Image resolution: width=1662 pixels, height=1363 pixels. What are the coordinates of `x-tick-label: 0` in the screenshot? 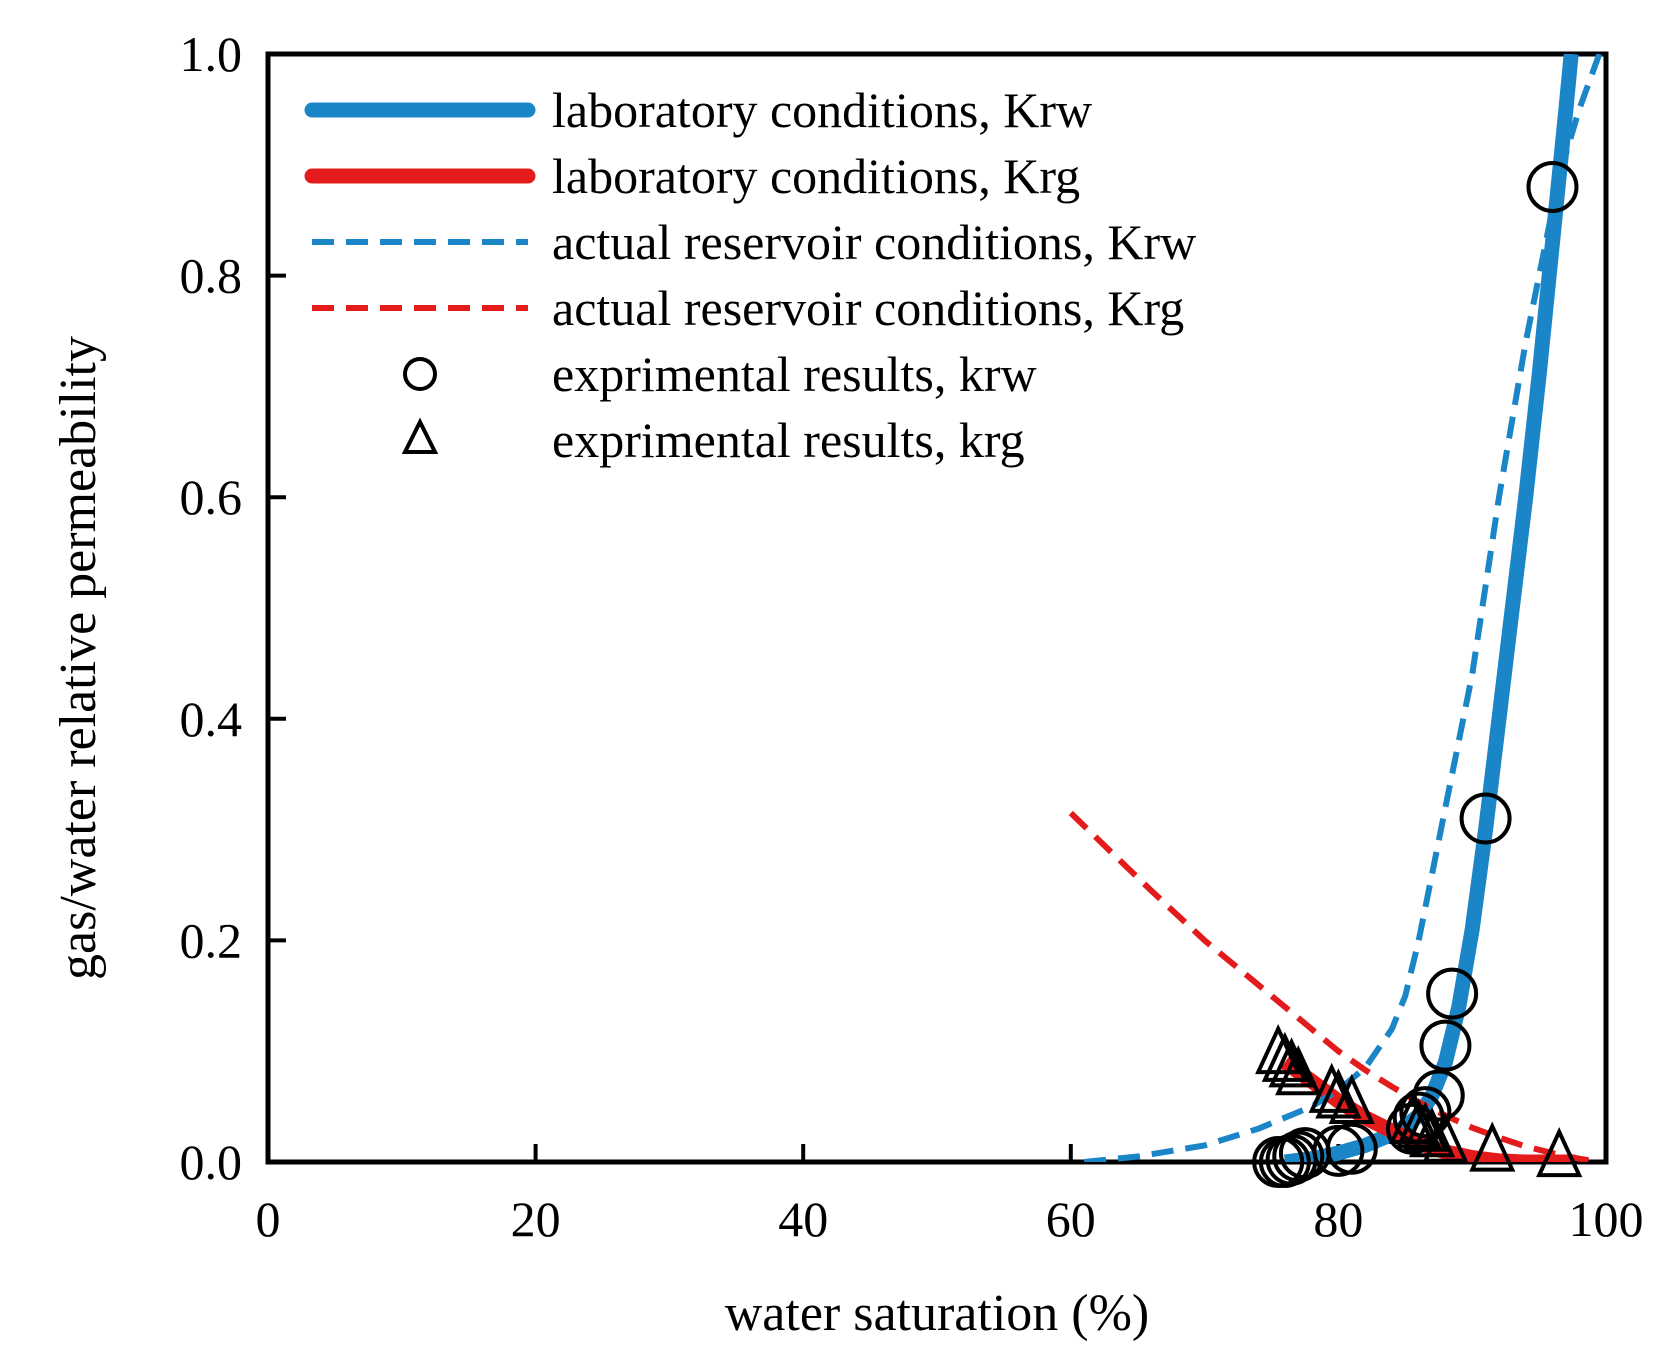 It's located at (268, 1219).